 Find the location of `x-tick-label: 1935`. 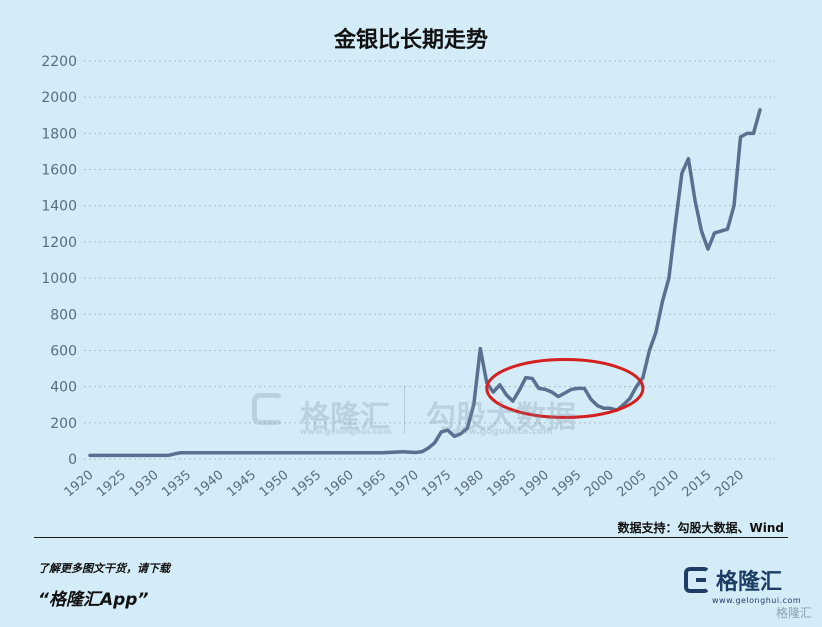

x-tick-label: 1935 is located at coordinates (176, 484).